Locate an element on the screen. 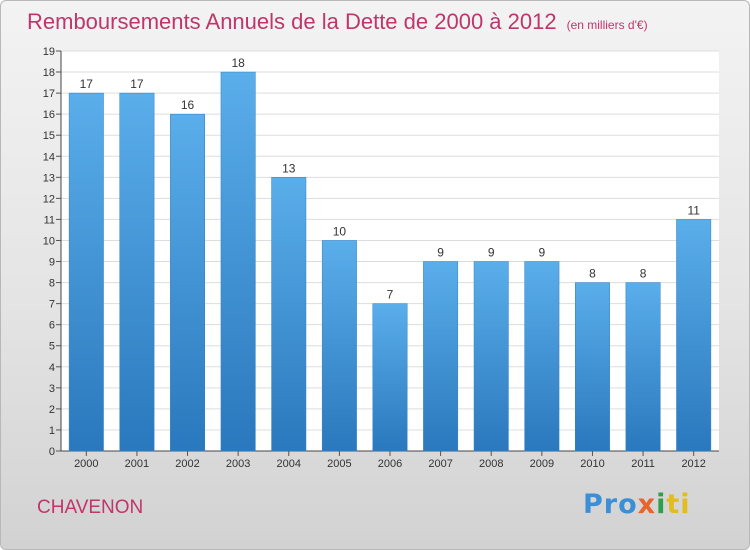 Image resolution: width=750 pixels, height=550 pixels. x-tick-label: 2007 is located at coordinates (440, 464).